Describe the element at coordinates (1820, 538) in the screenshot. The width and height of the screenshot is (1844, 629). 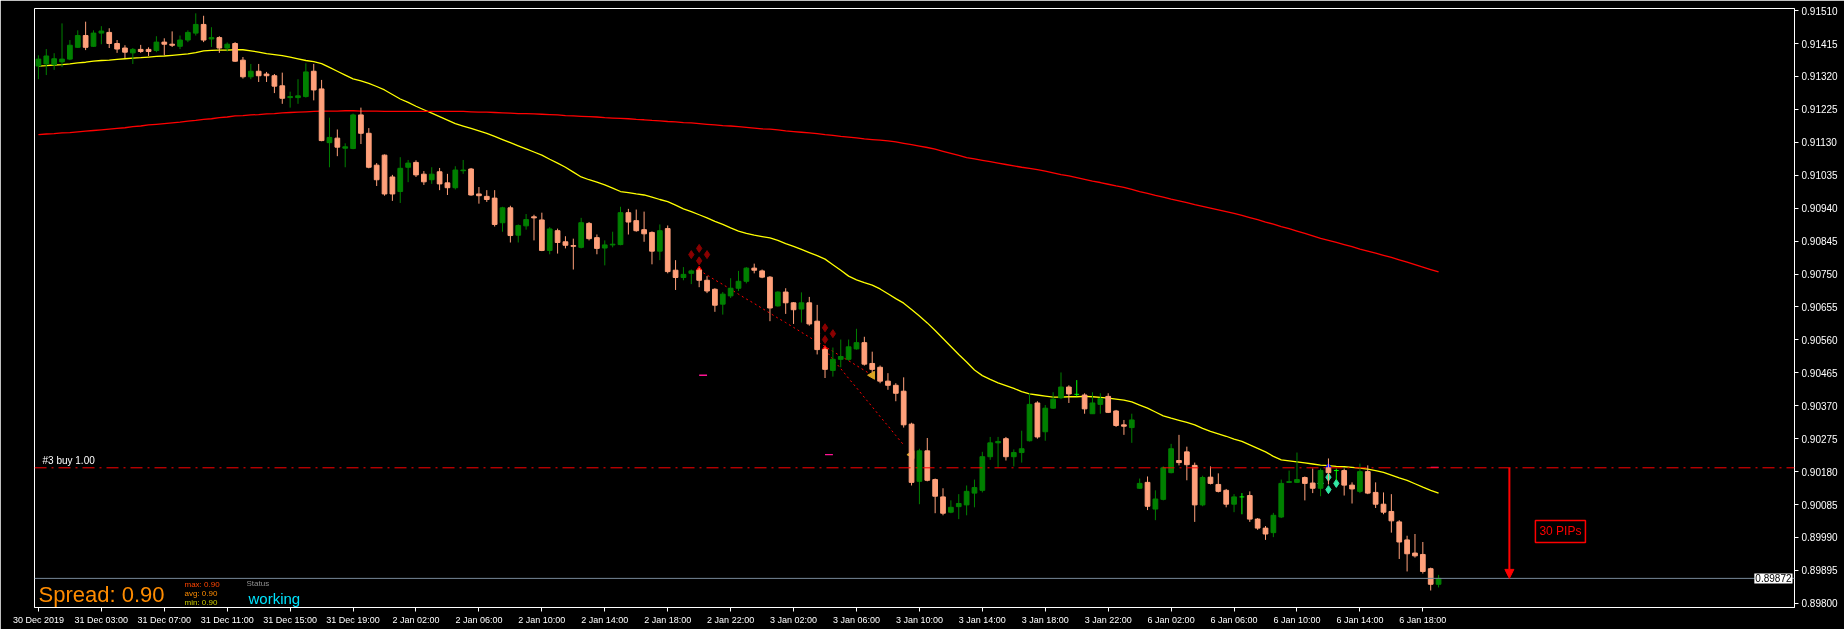
I see `y-tick-label: 0.89990` at that location.